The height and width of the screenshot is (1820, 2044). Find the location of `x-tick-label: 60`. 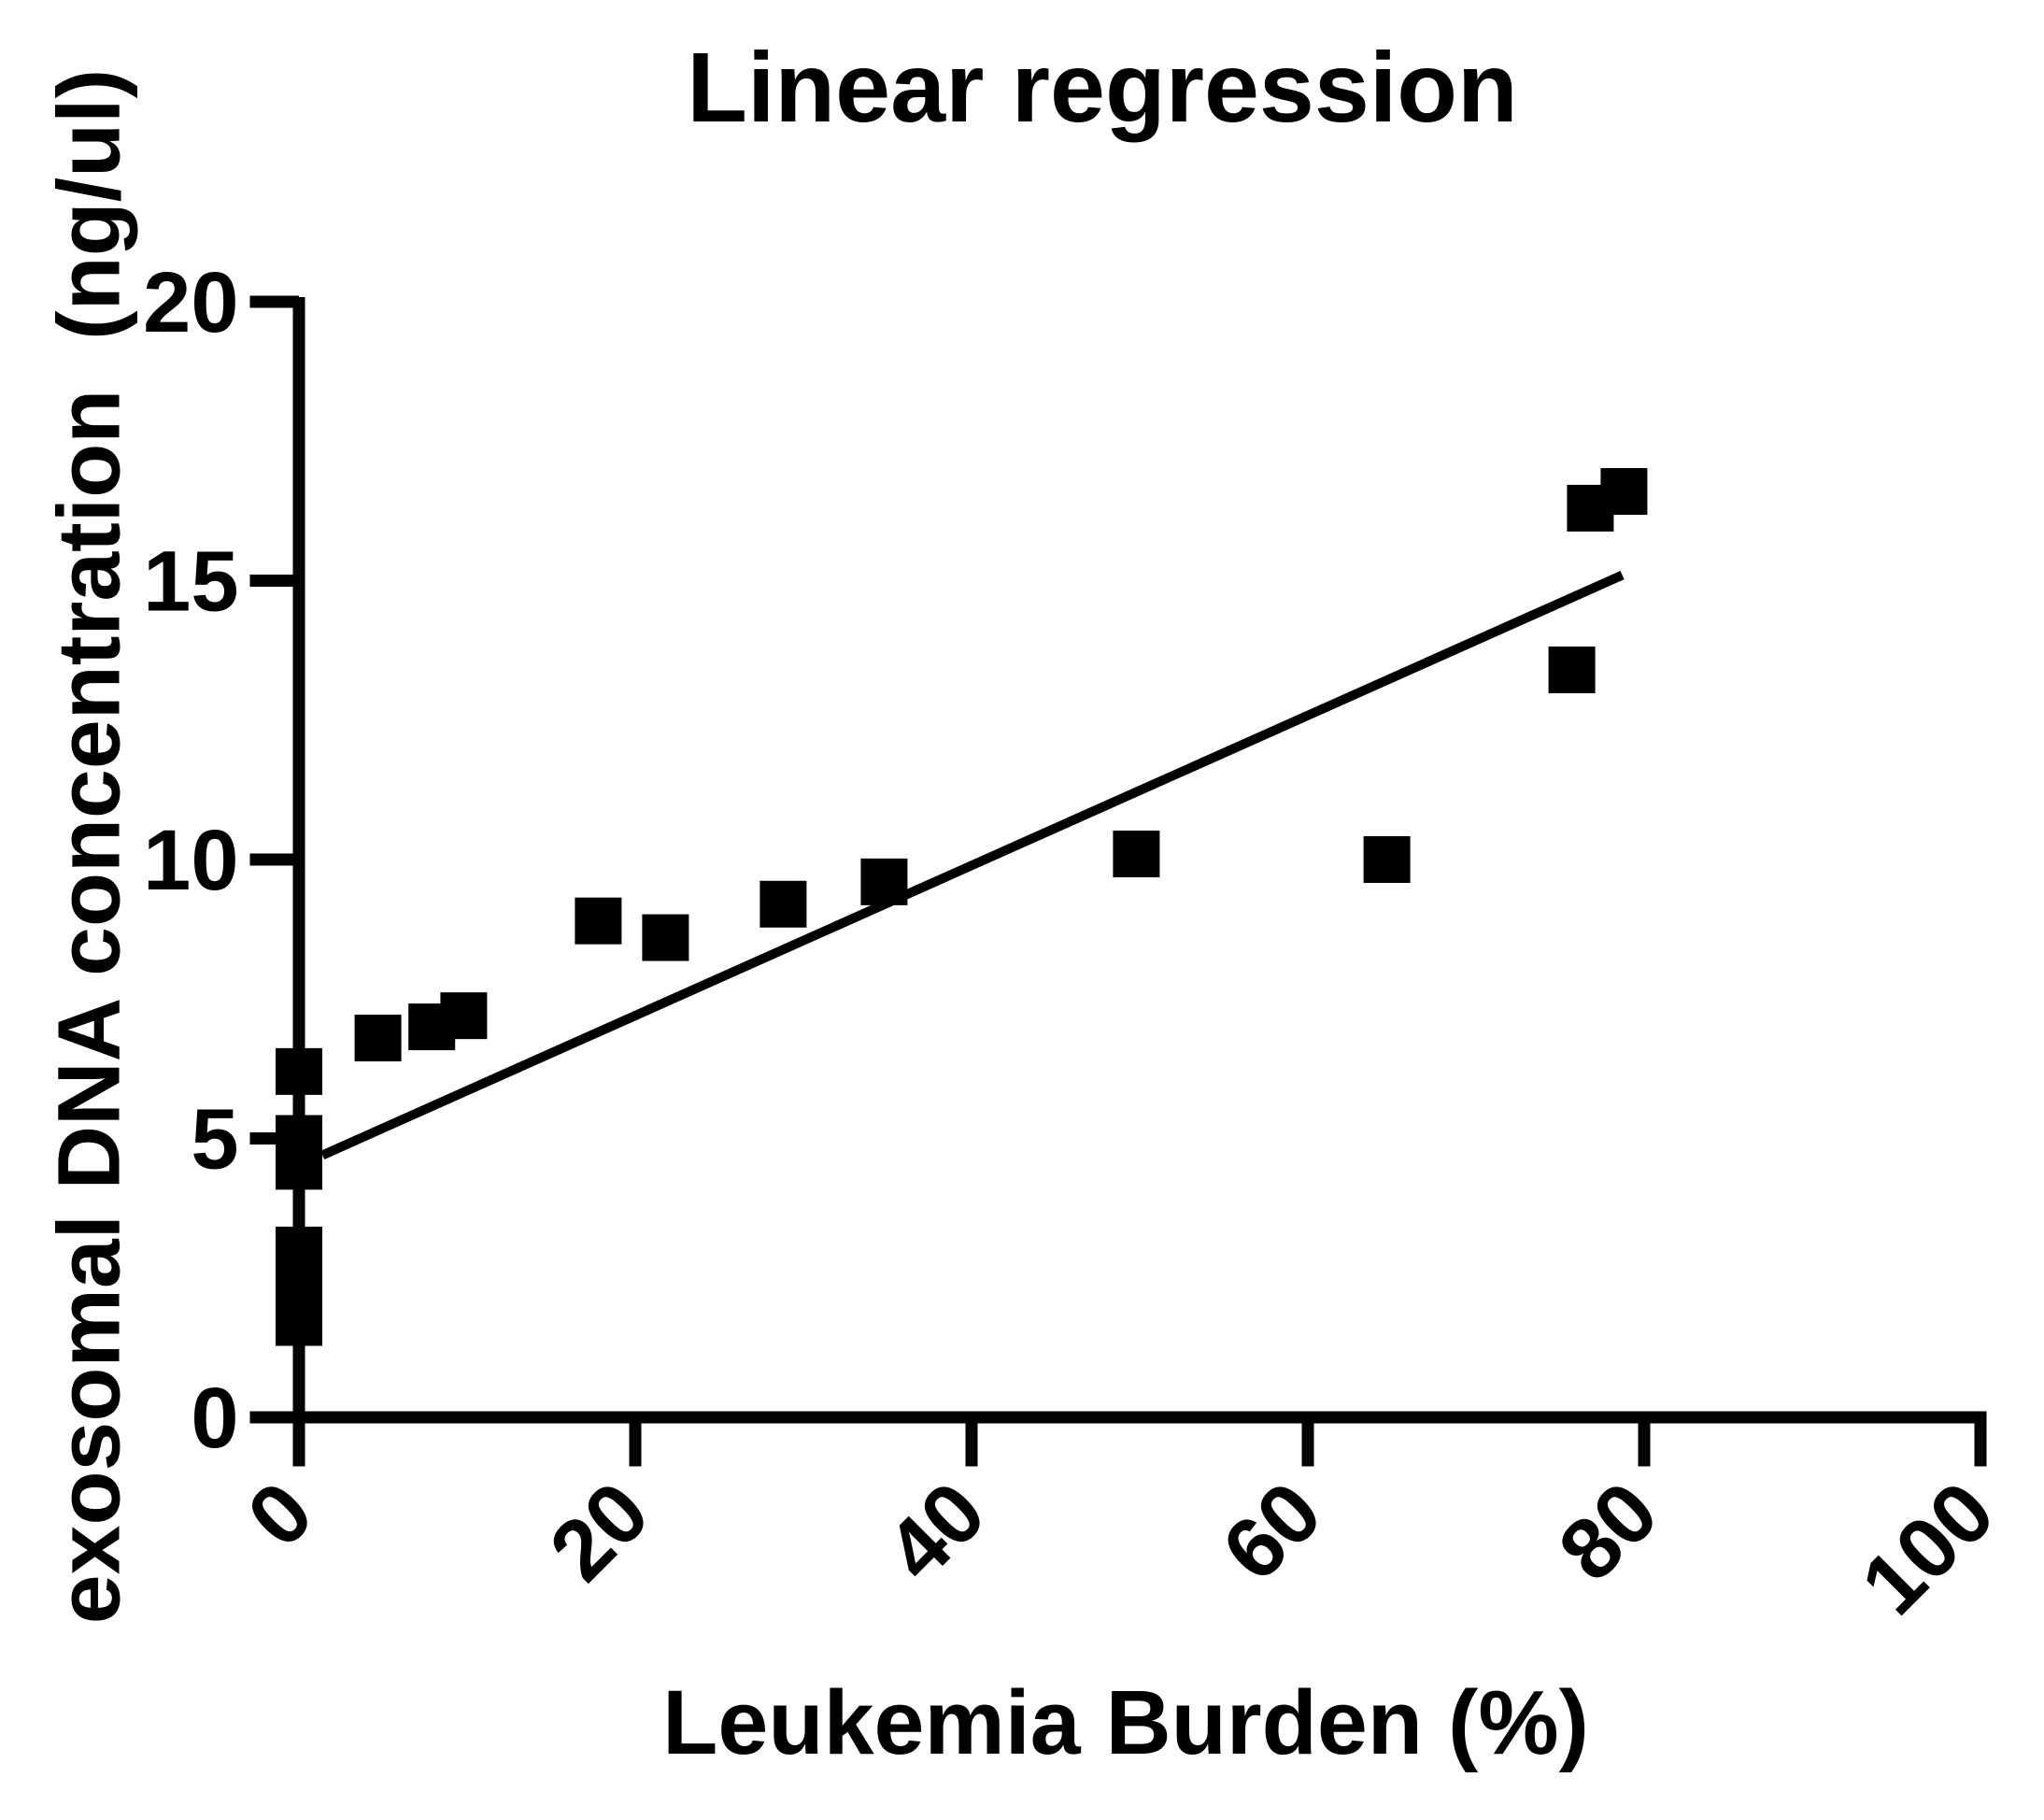

x-tick-label: 60 is located at coordinates (1272, 1531).